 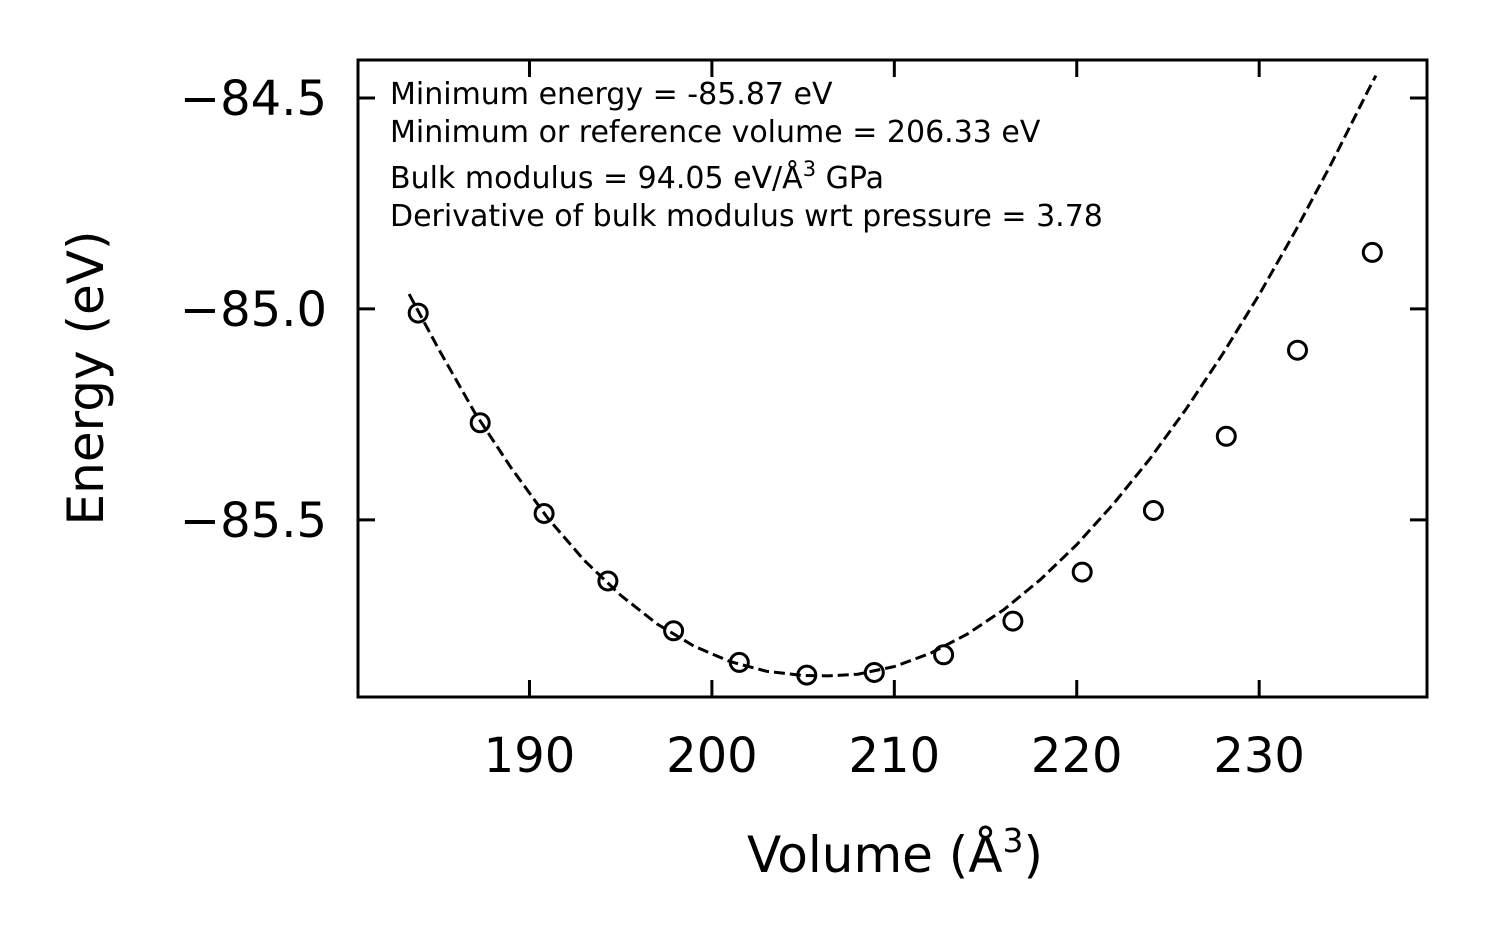 I want to click on y-axis-label: Energy (eV), so click(x=86, y=378).